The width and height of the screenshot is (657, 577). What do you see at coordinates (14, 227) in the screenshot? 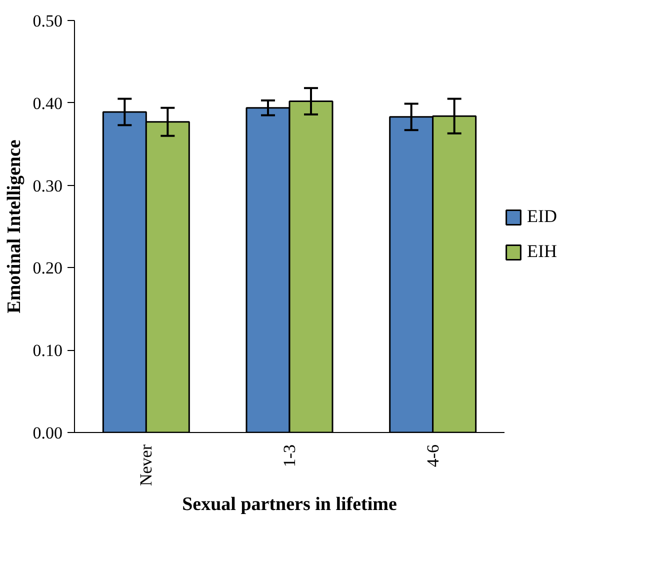
I see `y-axis-title: Emotinal Intelligence` at bounding box center [14, 227].